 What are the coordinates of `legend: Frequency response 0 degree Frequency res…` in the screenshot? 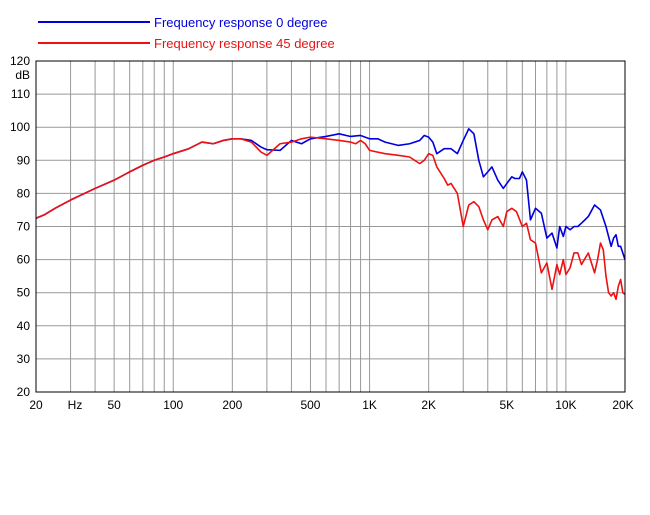 It's located at (186, 33).